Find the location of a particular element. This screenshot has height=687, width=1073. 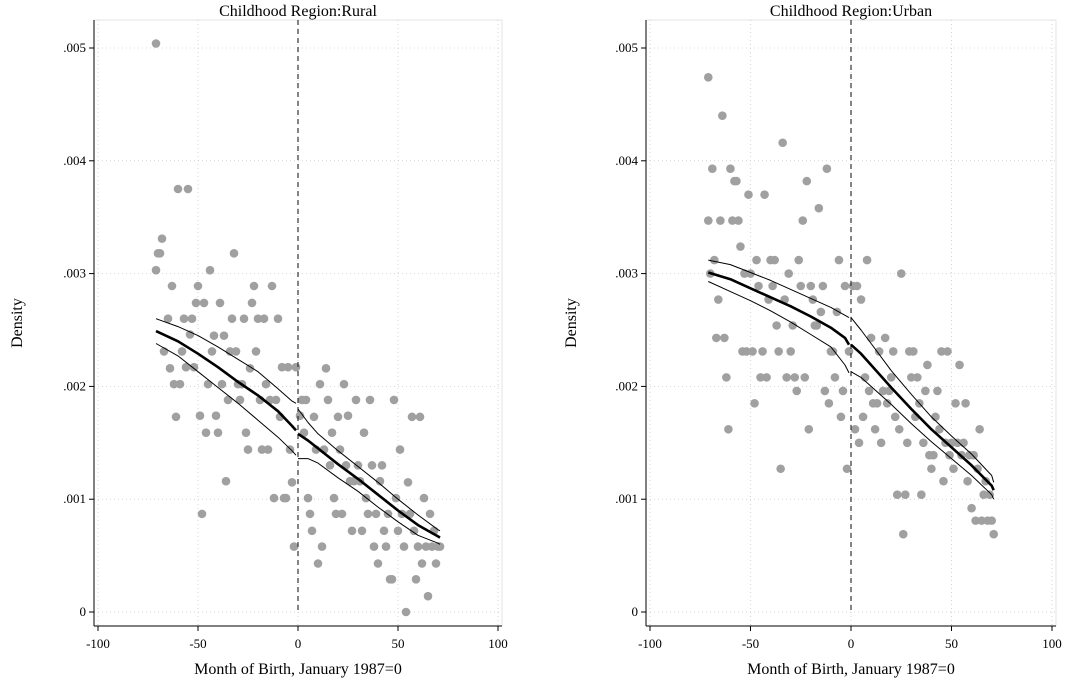

ci-upper-right-line is located at coordinates (922, 400).